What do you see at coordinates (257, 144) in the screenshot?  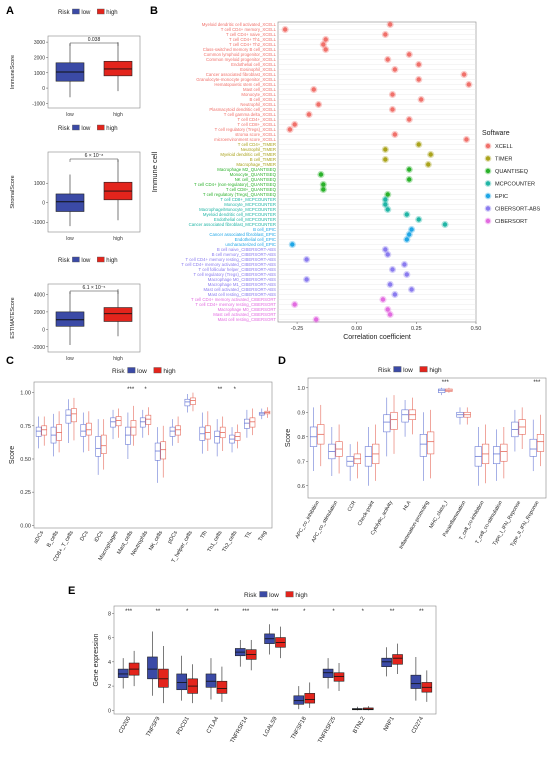 I see `cell-label: T cell CD4+_TIMER` at bounding box center [257, 144].